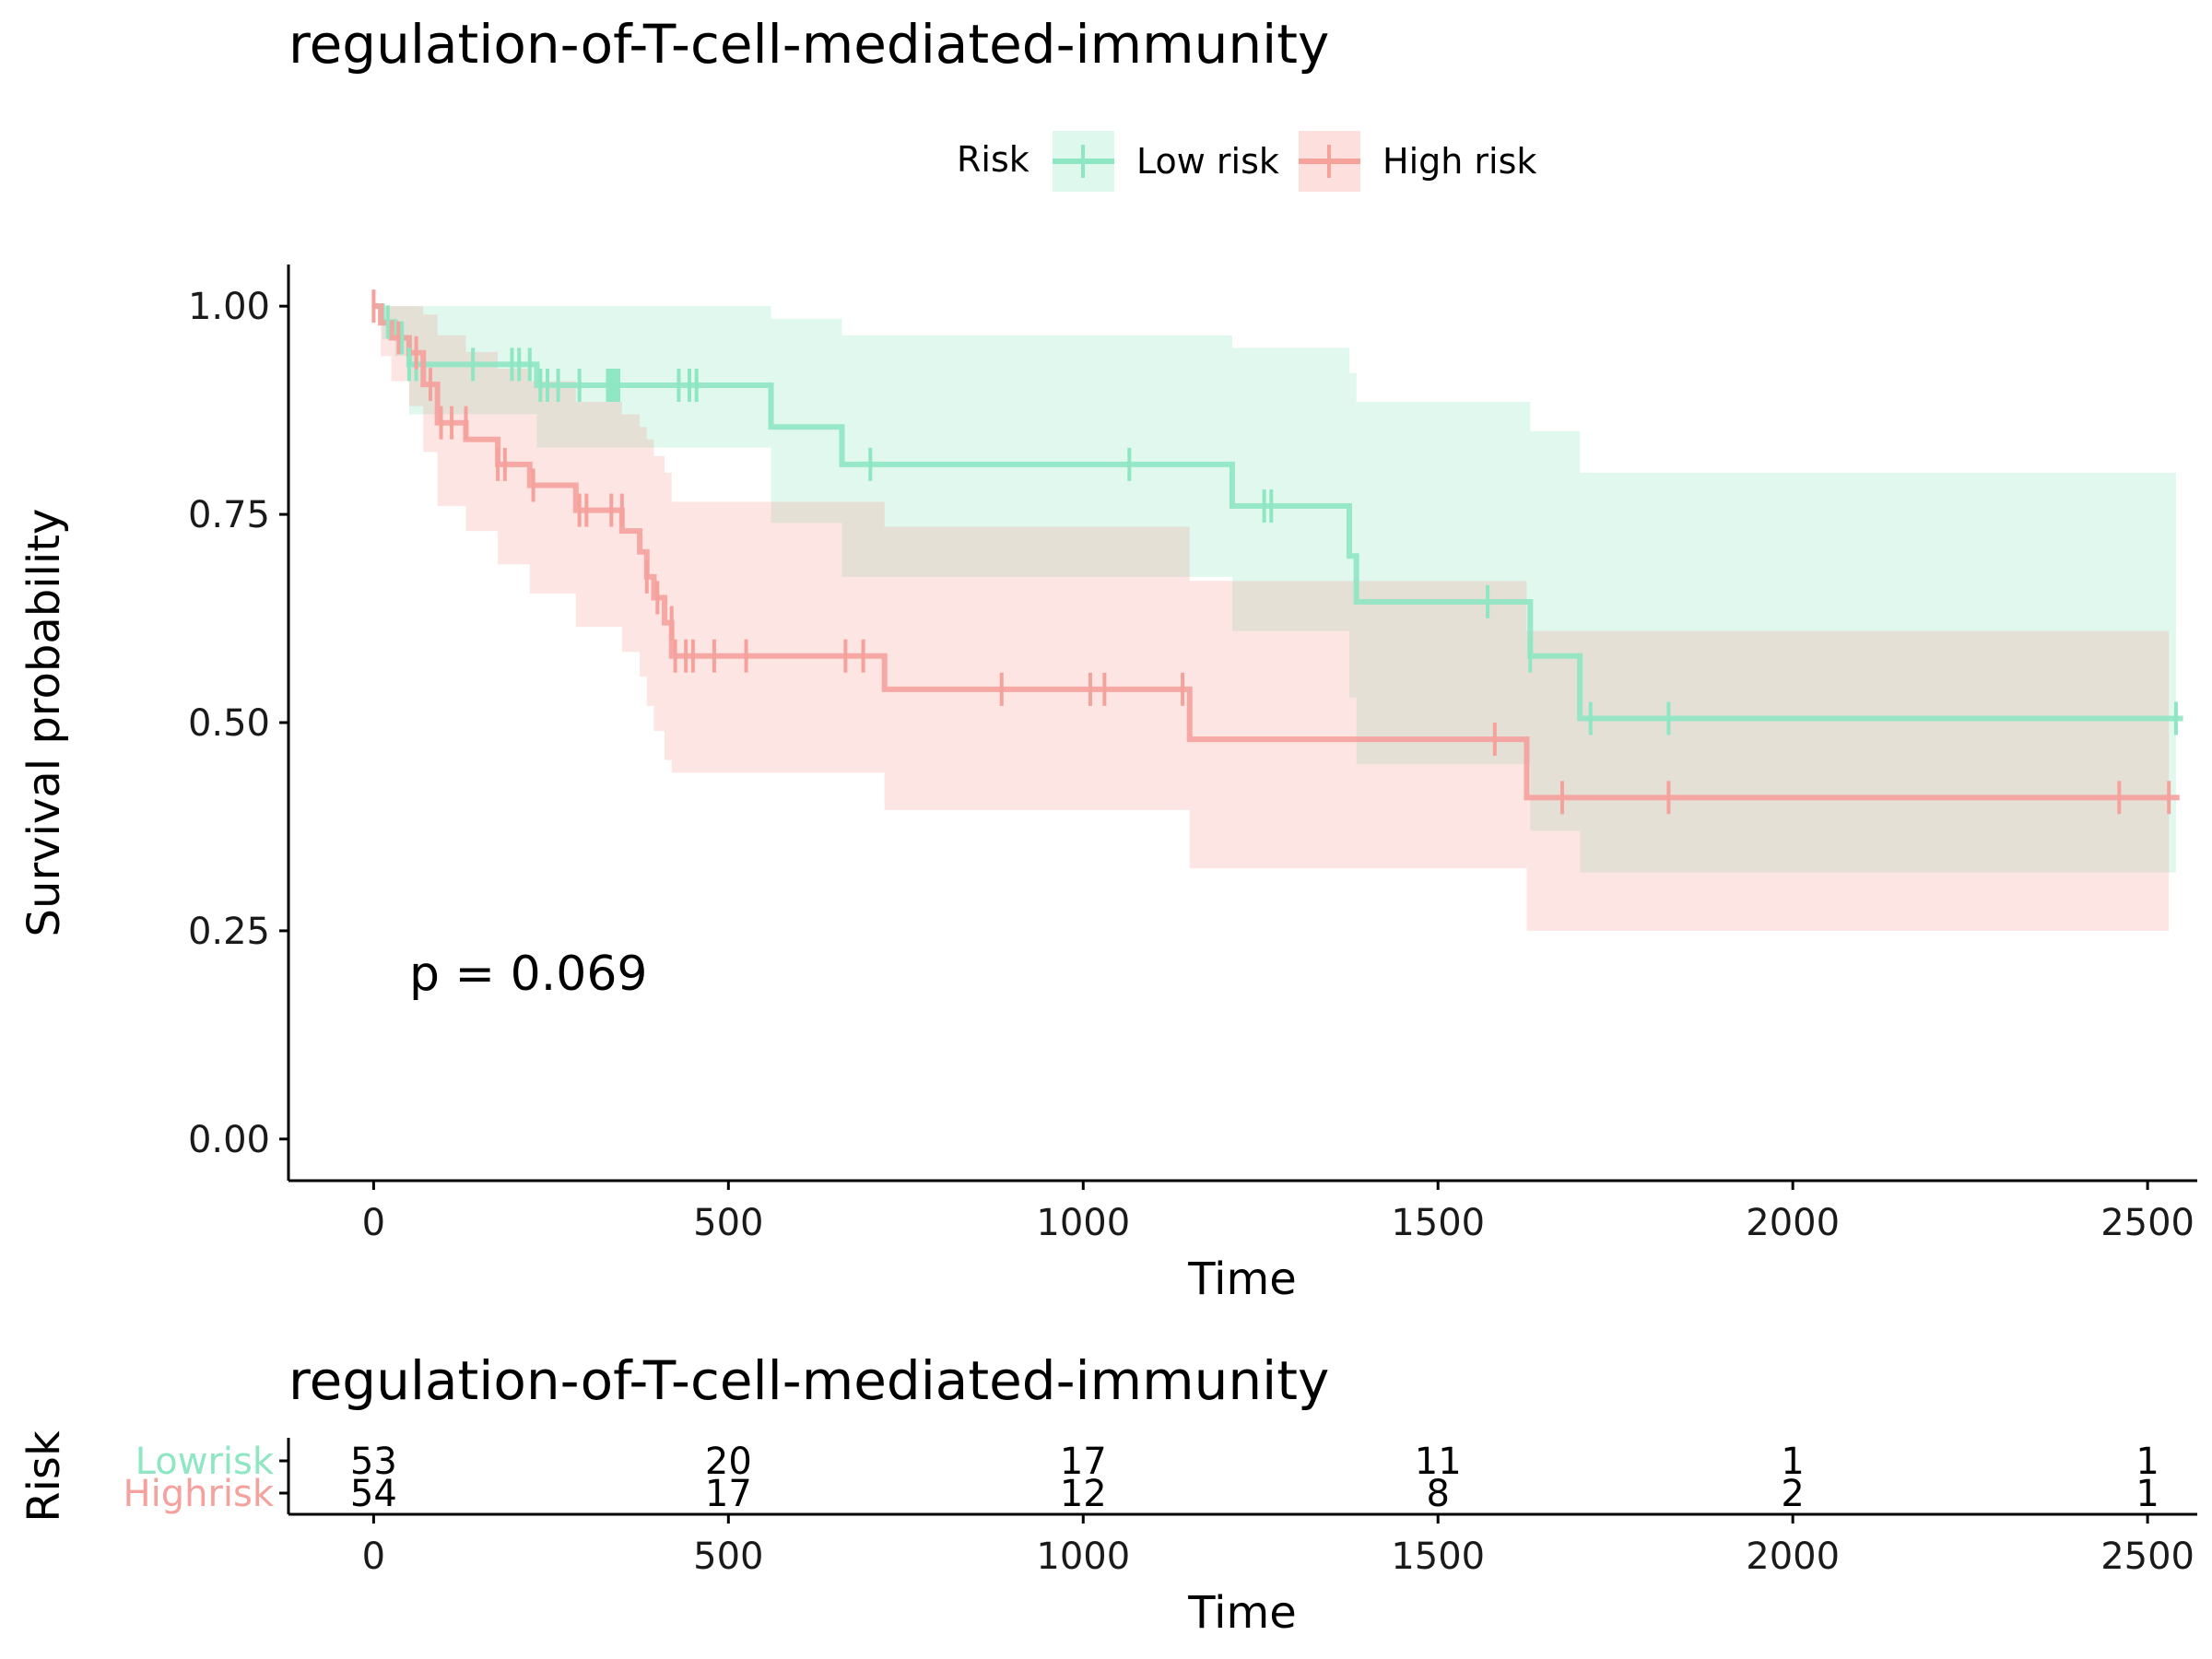  Describe the element at coordinates (728, 1223) in the screenshot. I see `x-tick-label: 500` at that location.